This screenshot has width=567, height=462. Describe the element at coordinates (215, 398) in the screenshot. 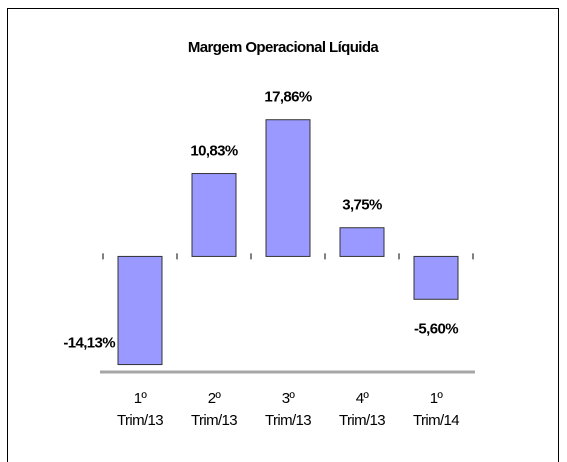

I see `x-tick-label: 2º` at that location.